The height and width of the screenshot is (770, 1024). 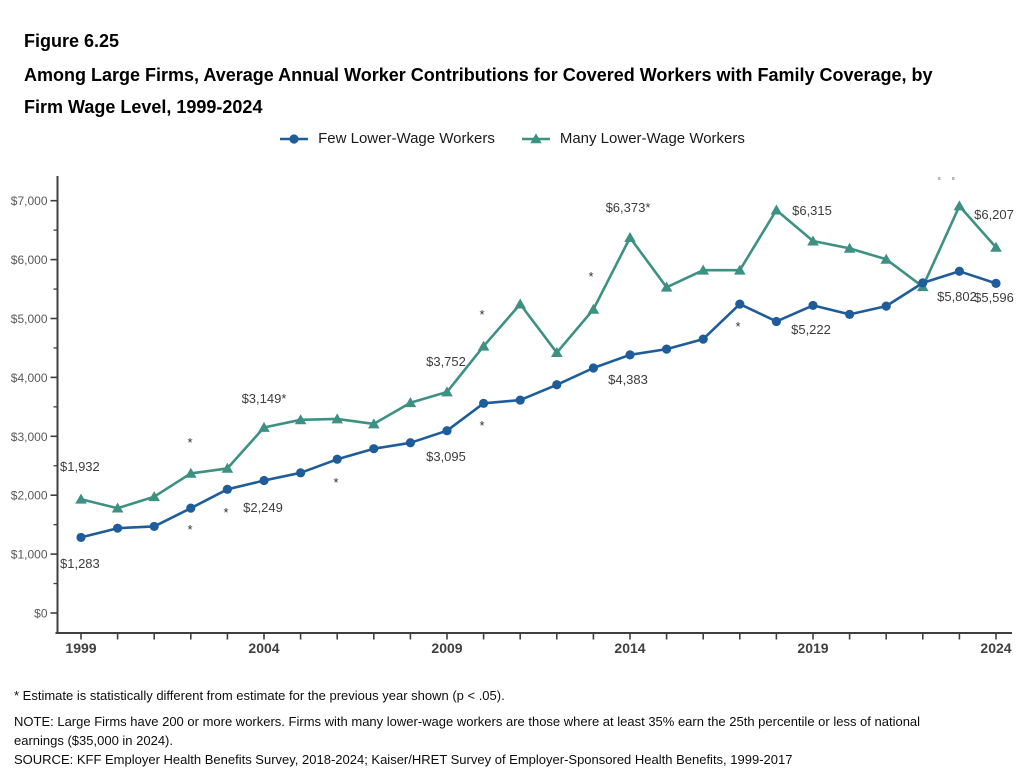 I want to click on x-tick-label: 2024, so click(x=995, y=648).